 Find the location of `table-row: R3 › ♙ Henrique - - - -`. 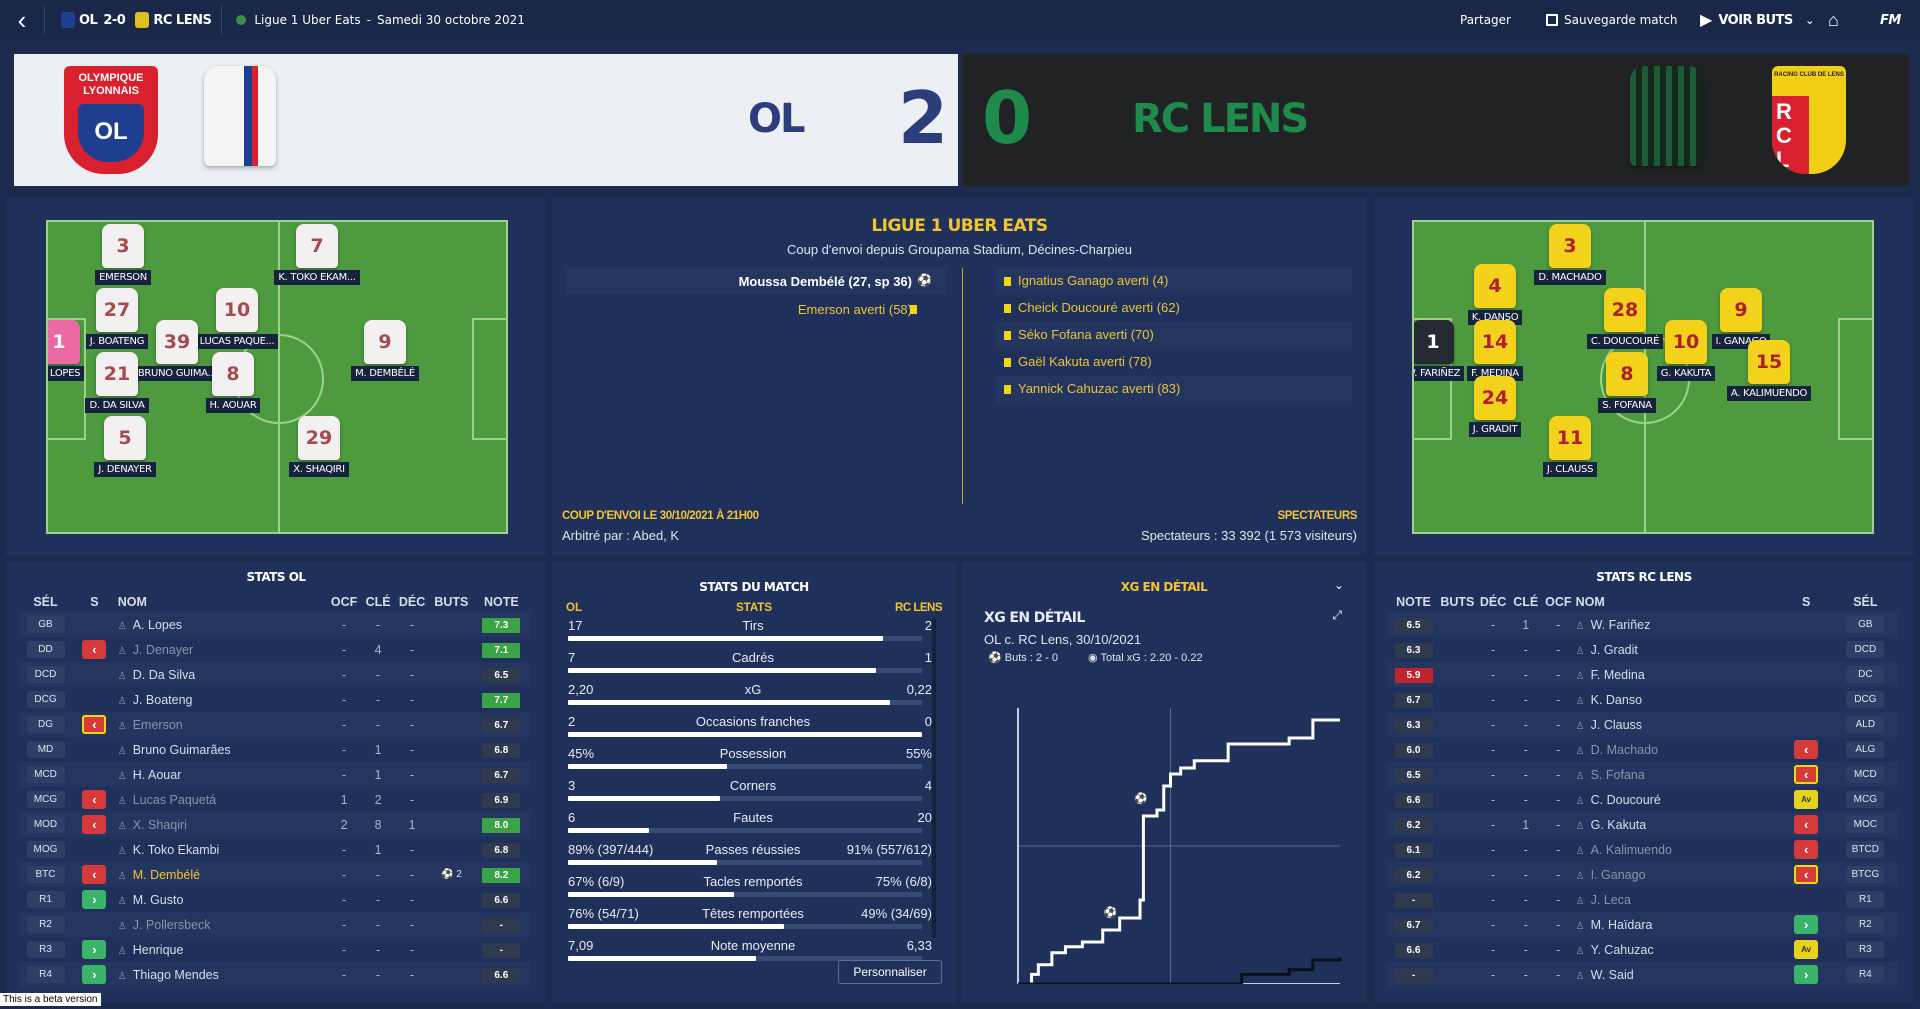

table-row: R3 › ♙ Henrique - - - - is located at coordinates (275, 949).